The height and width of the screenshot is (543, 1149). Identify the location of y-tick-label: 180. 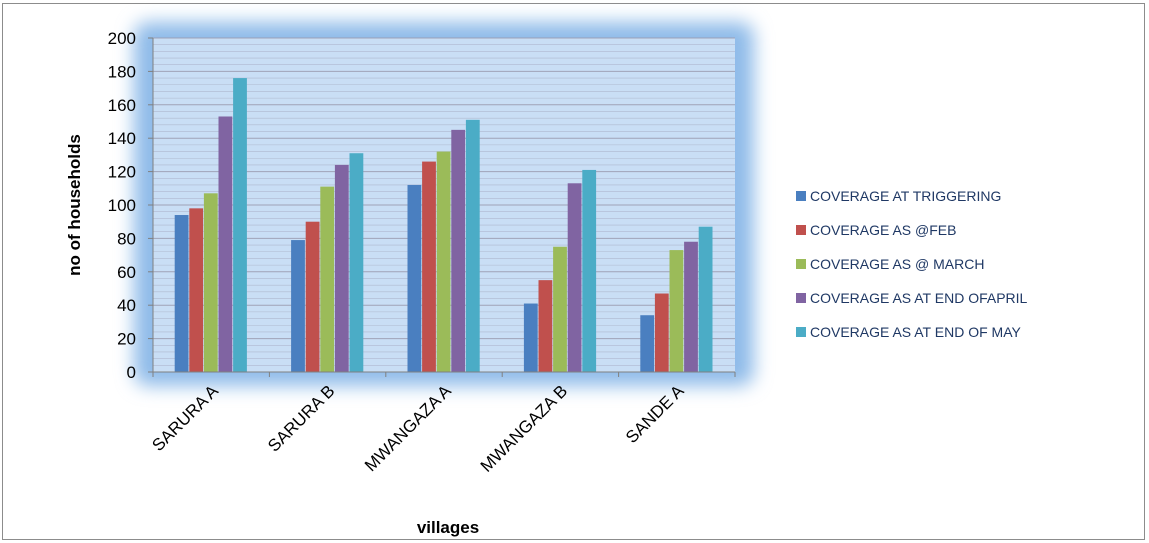
(122, 71).